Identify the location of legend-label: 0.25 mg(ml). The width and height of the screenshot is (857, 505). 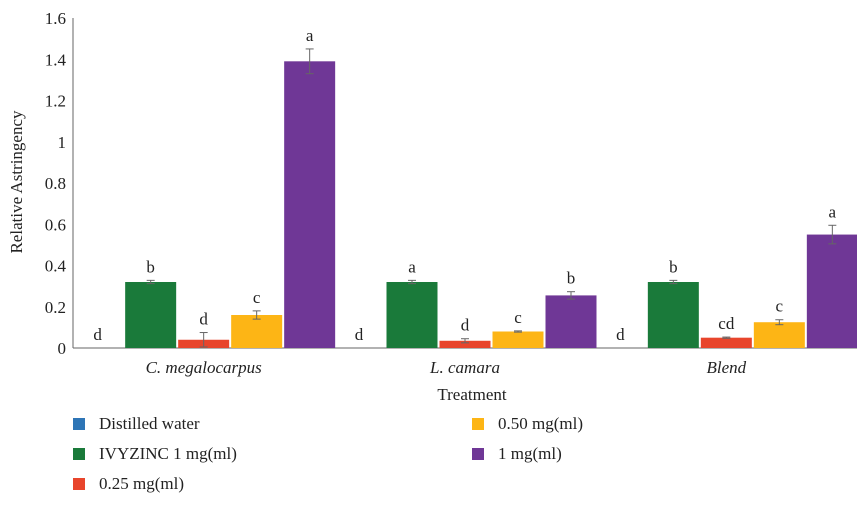
(141, 483).